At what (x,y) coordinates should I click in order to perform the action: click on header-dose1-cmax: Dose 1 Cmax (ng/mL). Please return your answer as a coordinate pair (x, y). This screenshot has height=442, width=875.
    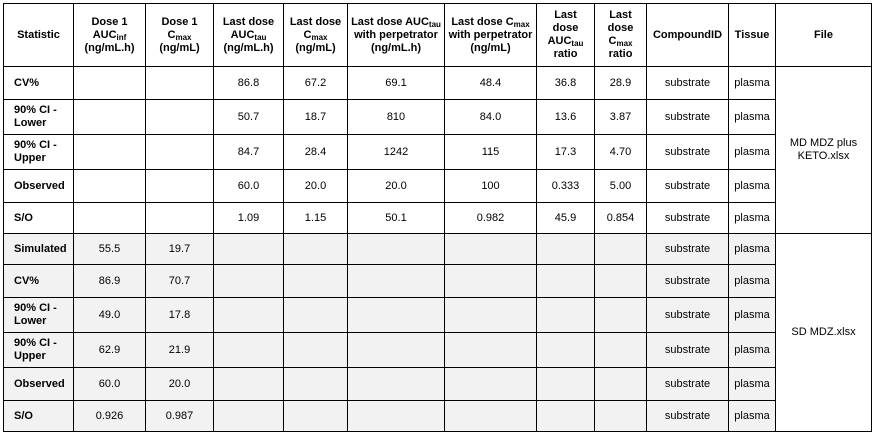
    Looking at the image, I should click on (179, 35).